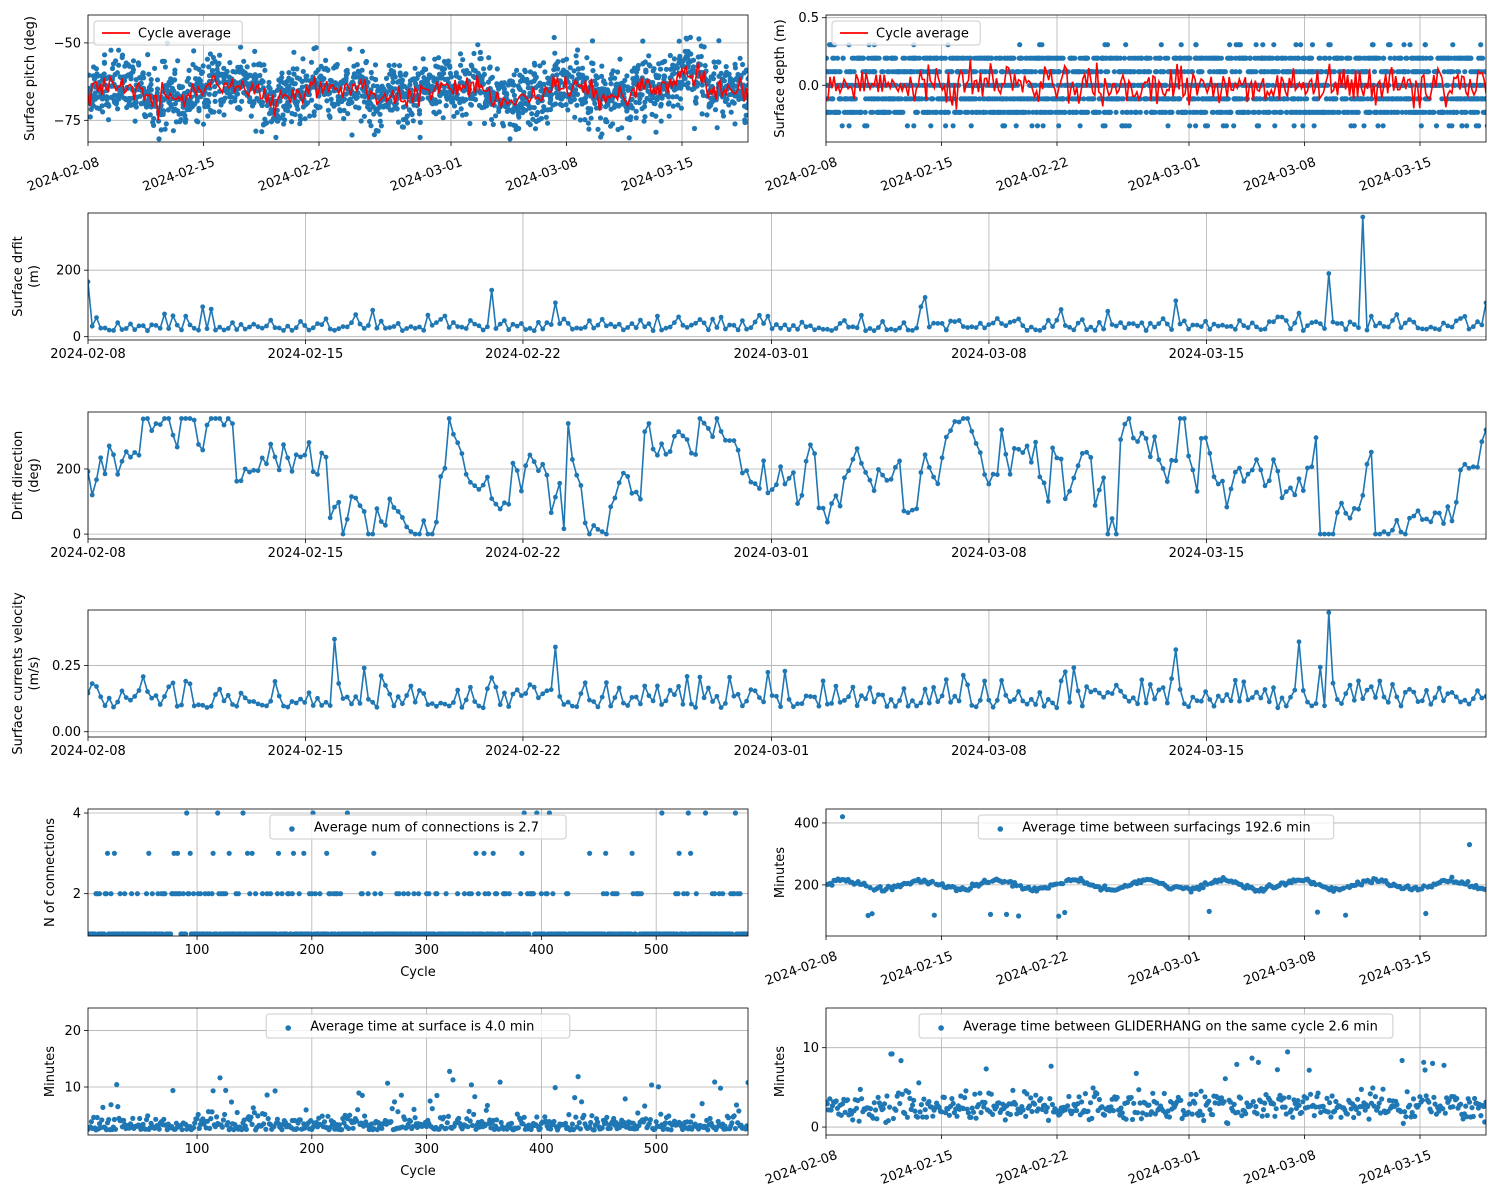 Image resolution: width=1500 pixels, height=1200 pixels. What do you see at coordinates (1156, 84) in the screenshot?
I see `cycle-average-line` at bounding box center [1156, 84].